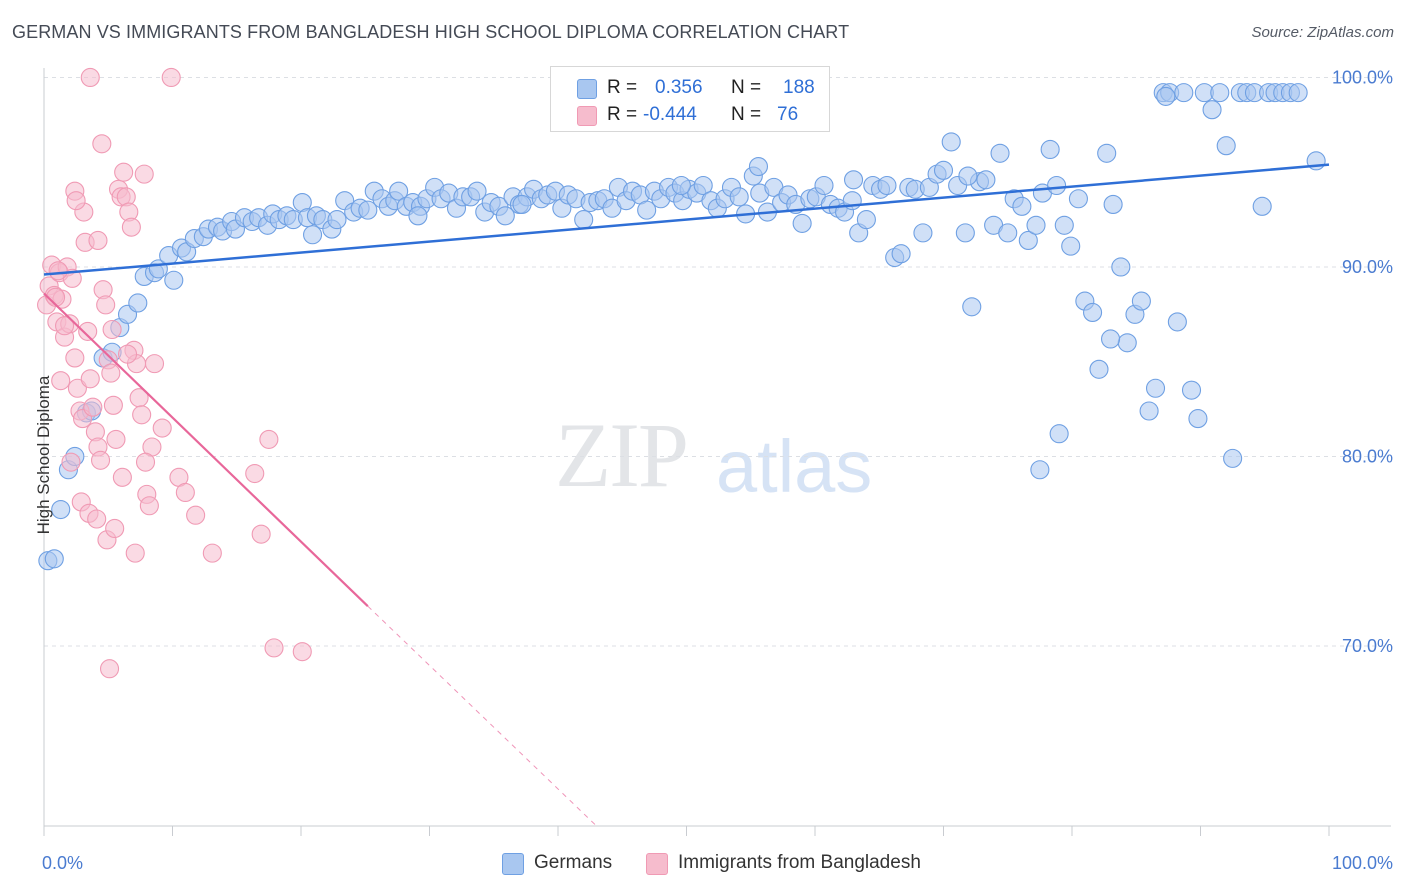 The height and width of the screenshot is (892, 1406). I want to click on germans-trend-line, so click(686, 219).